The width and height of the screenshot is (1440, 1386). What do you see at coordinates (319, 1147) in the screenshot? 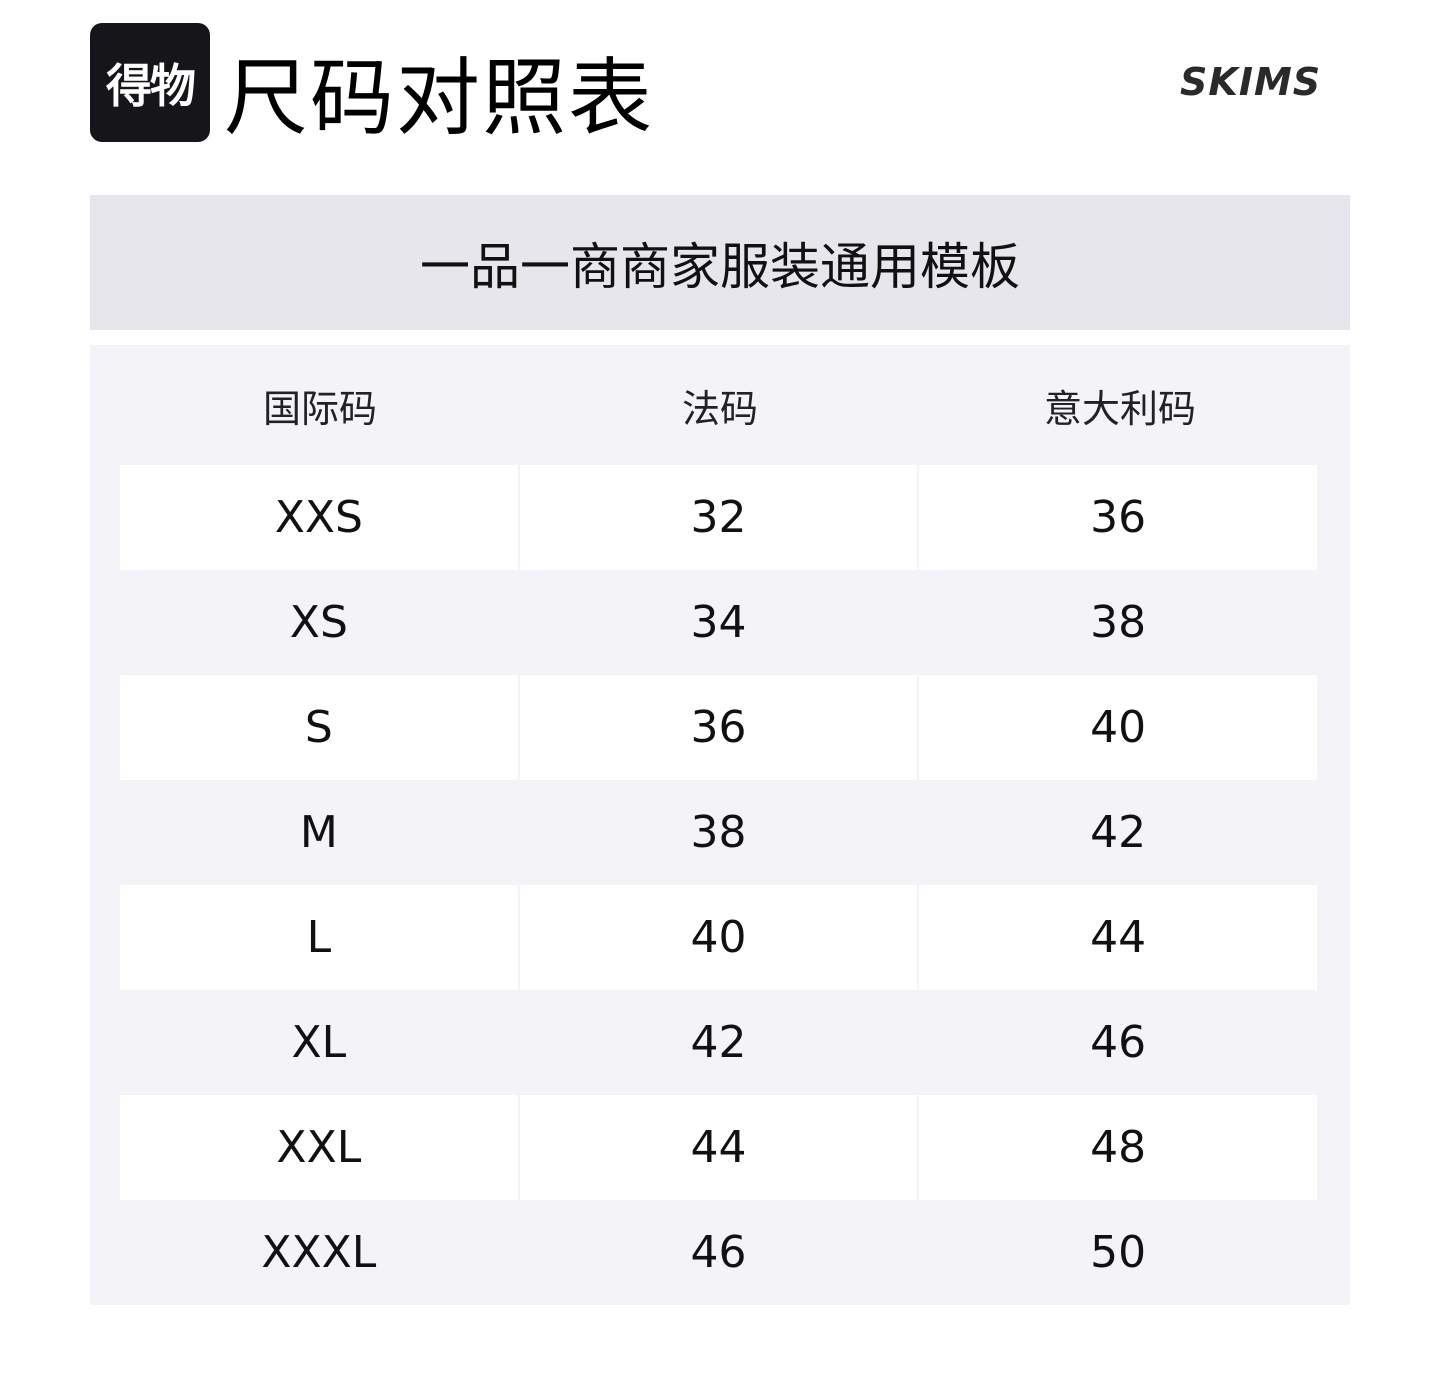
I see `table-cell: XXL` at bounding box center [319, 1147].